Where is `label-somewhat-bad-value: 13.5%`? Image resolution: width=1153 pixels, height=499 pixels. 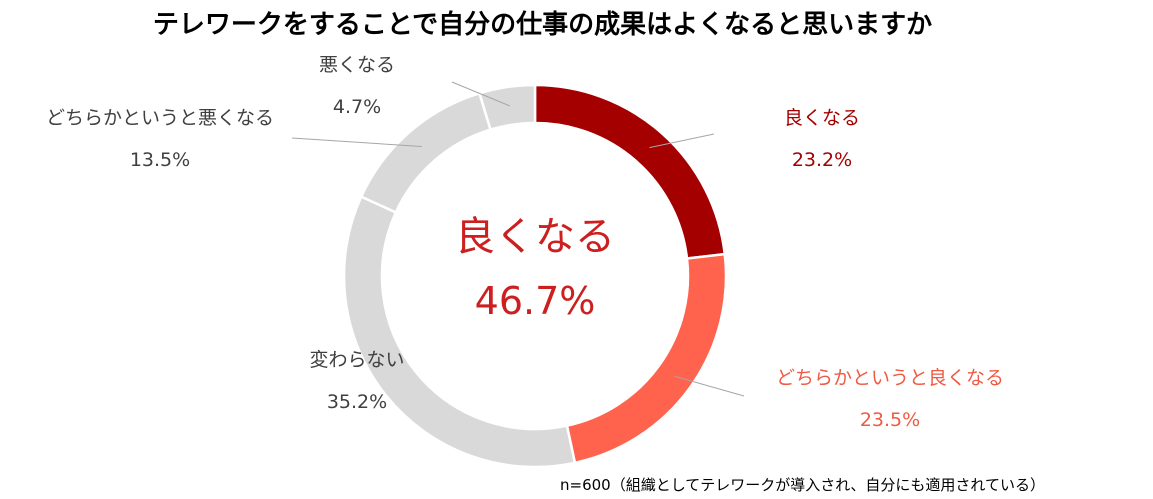 label-somewhat-bad-value: 13.5% is located at coordinates (160, 160).